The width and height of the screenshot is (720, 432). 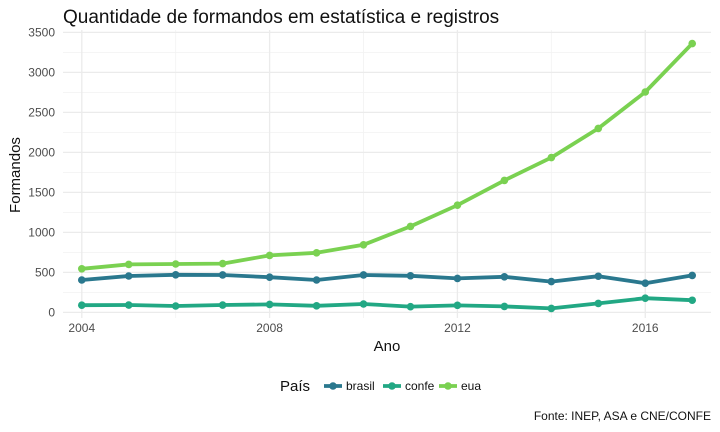 I want to click on y-tick-label: 2500, so click(x=41, y=112).